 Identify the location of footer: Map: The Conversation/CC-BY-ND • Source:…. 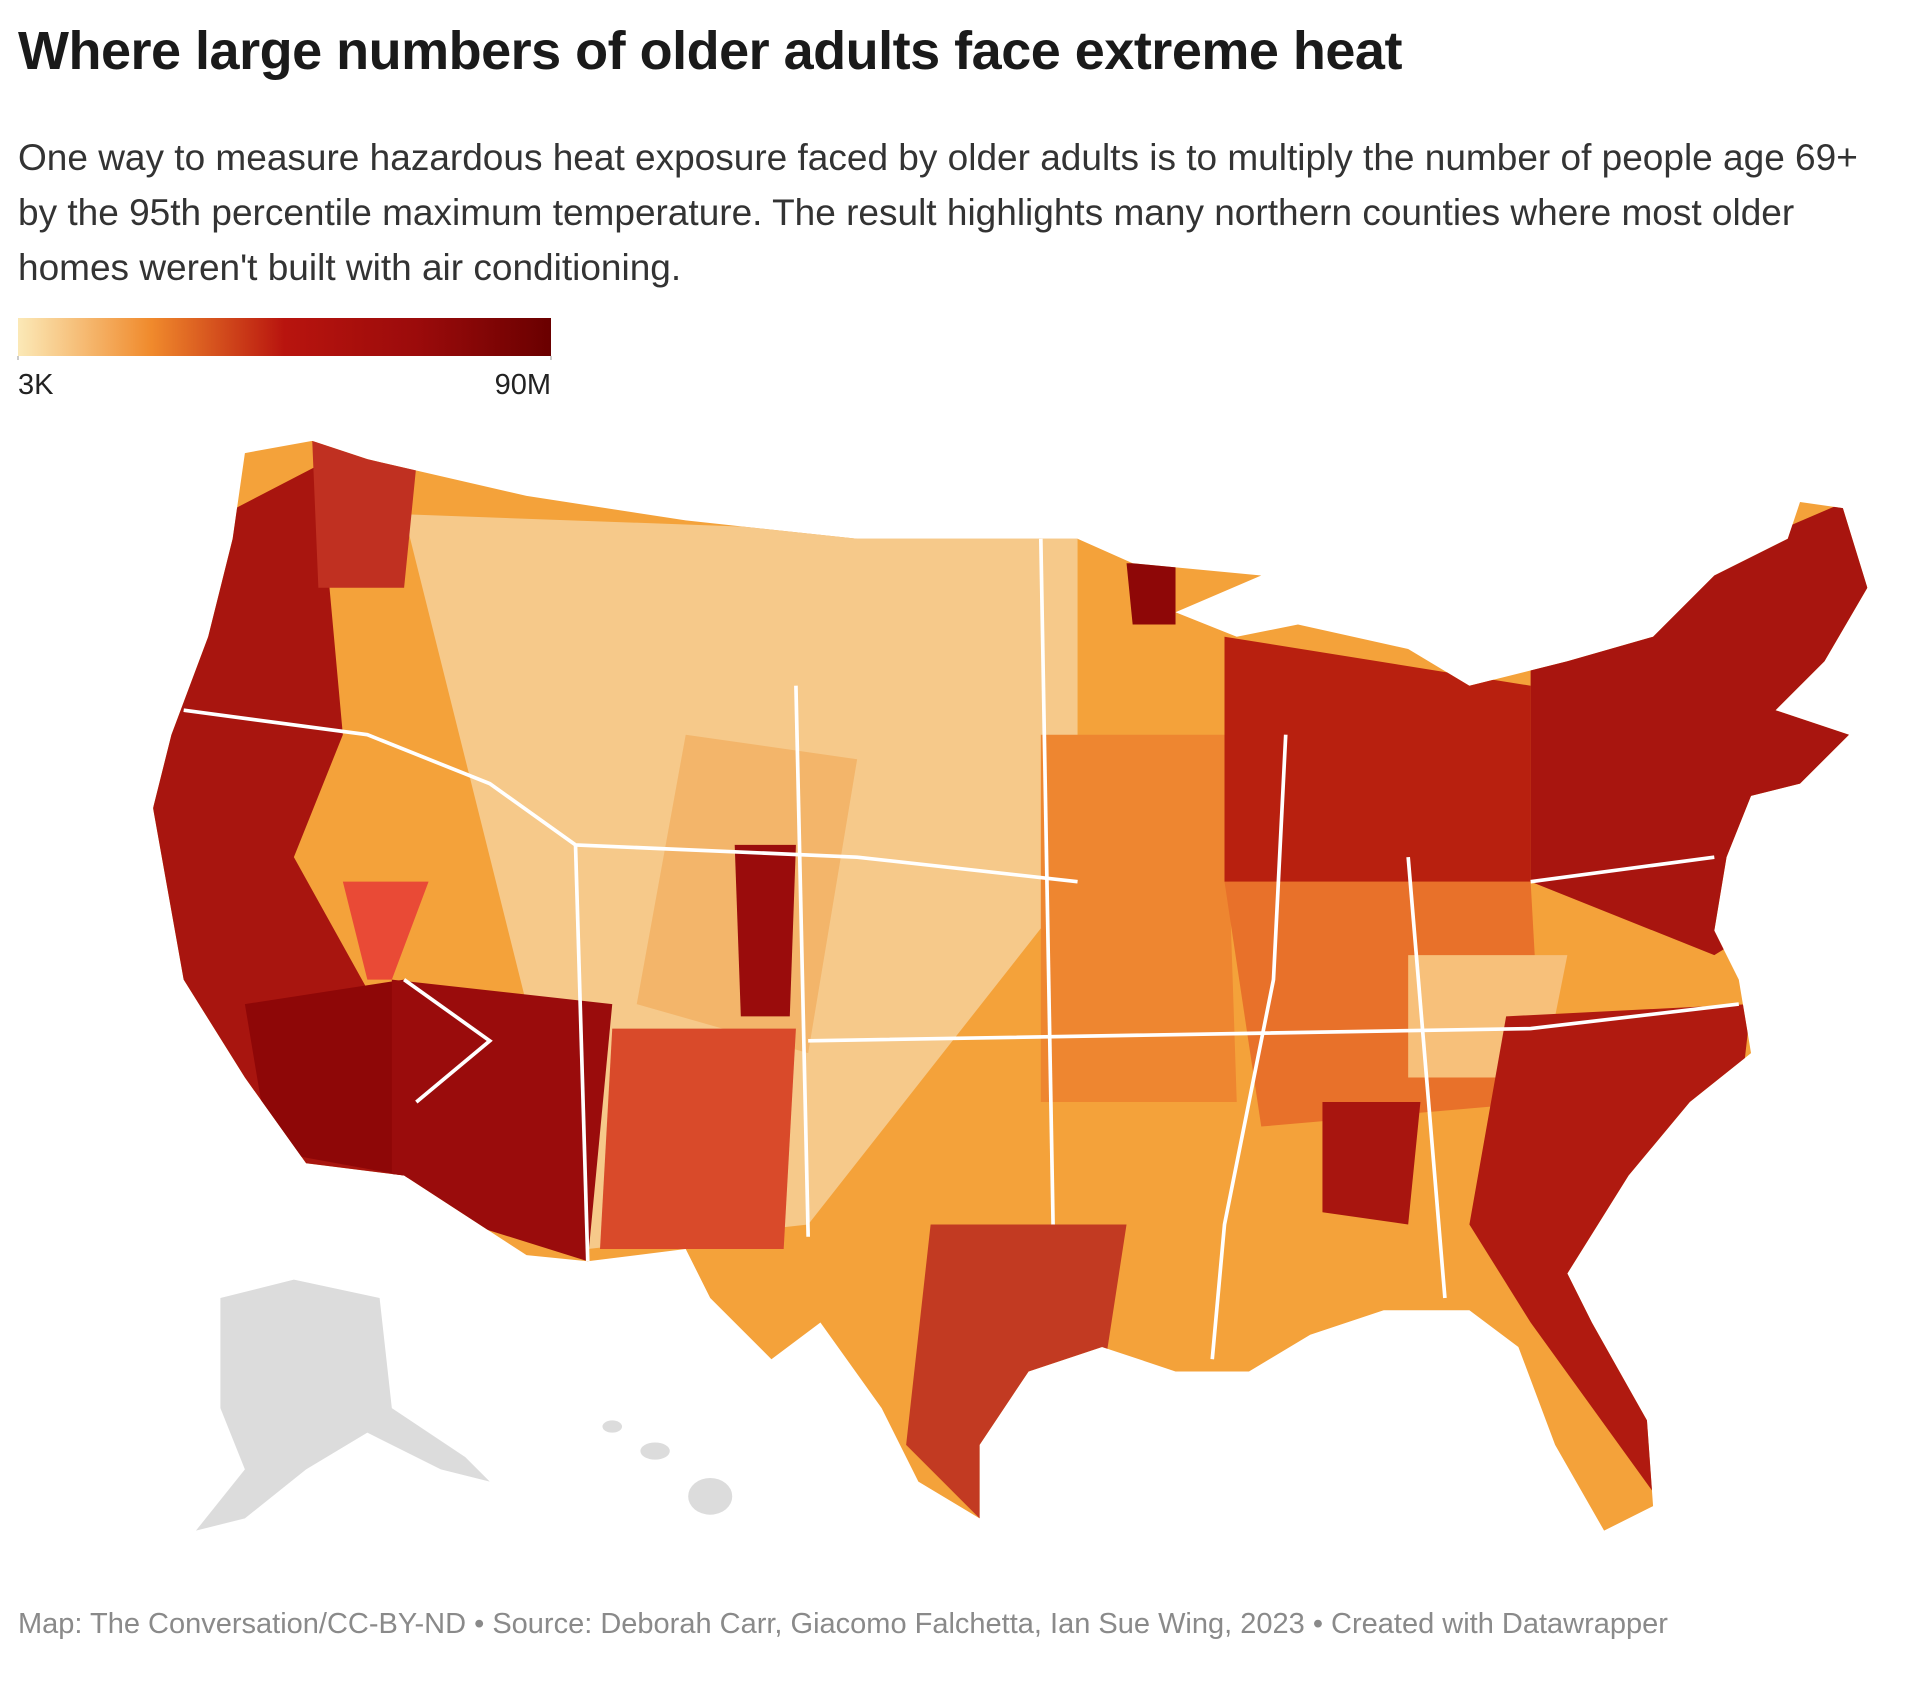
(843, 1624).